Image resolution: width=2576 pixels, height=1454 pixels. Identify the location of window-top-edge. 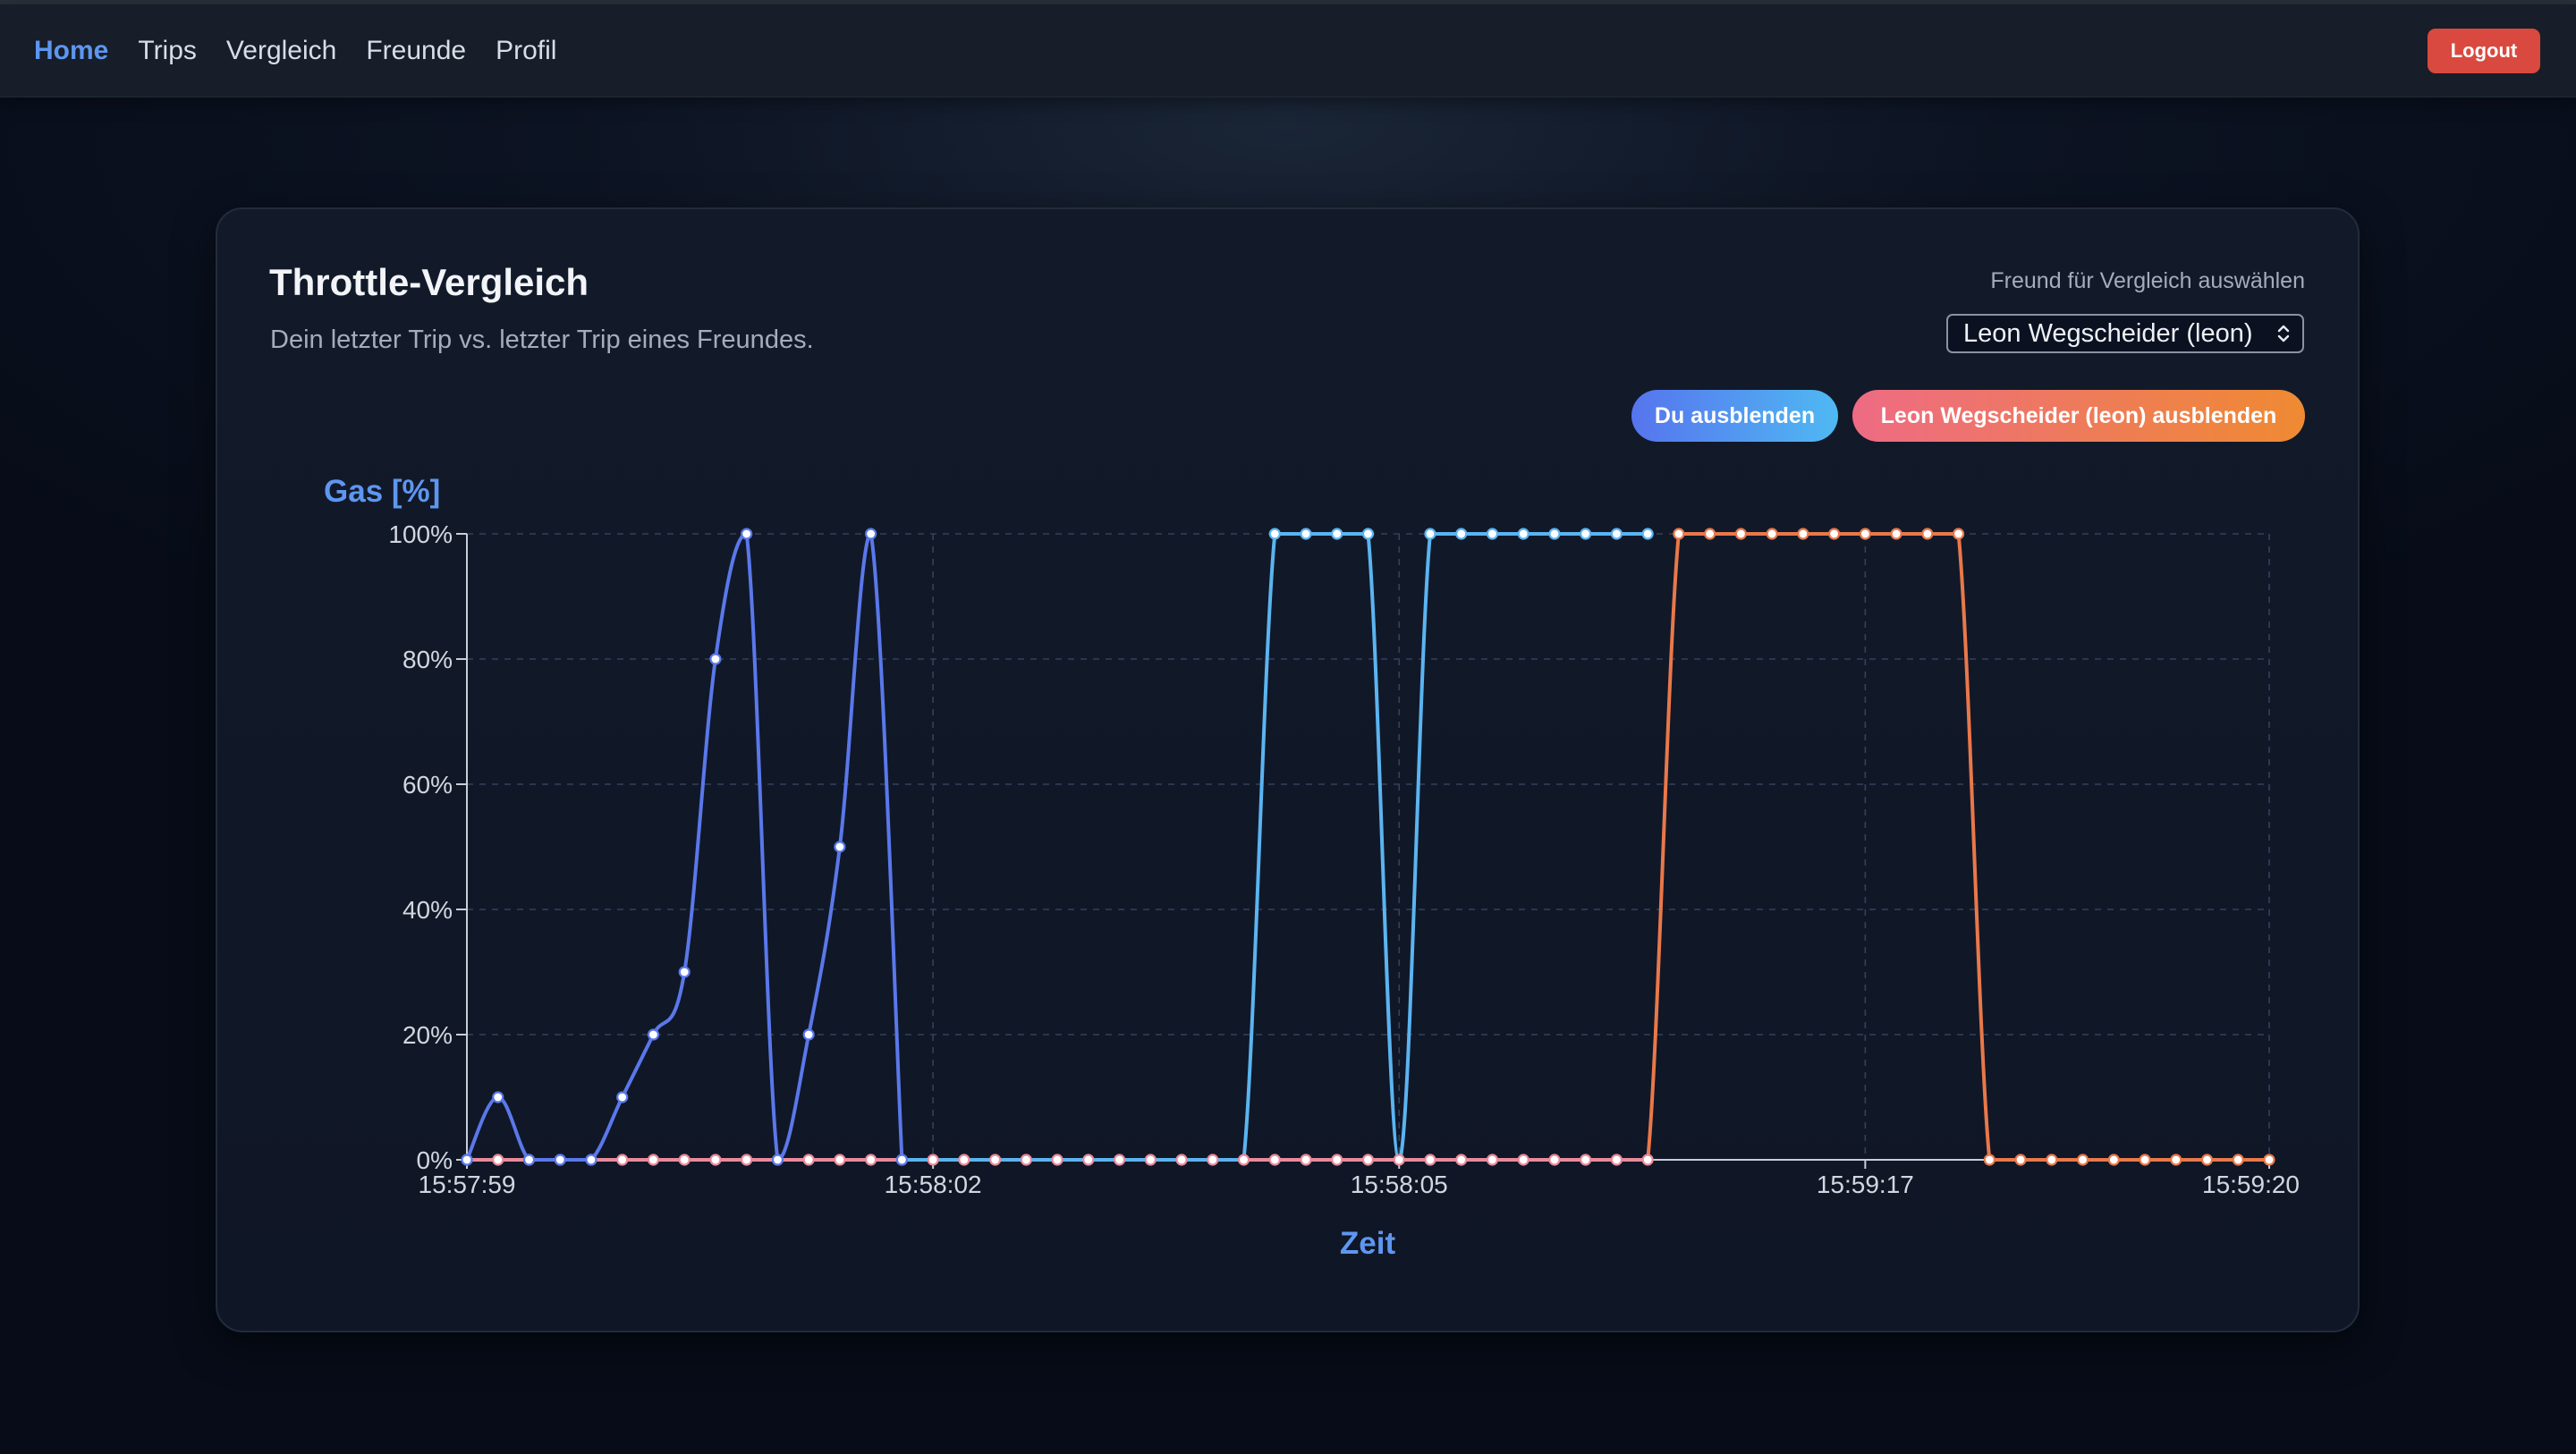
(1288, 2).